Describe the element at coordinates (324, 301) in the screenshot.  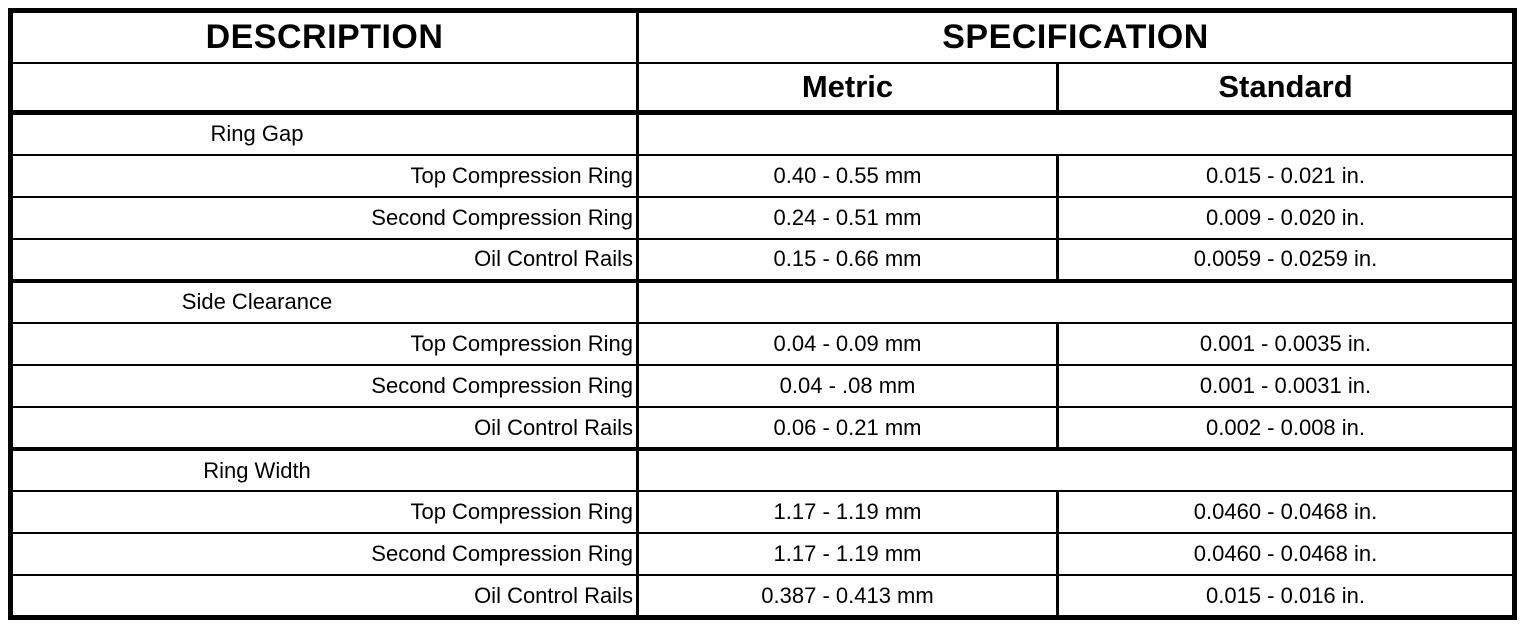
I see `section-title: Side Clearance` at that location.